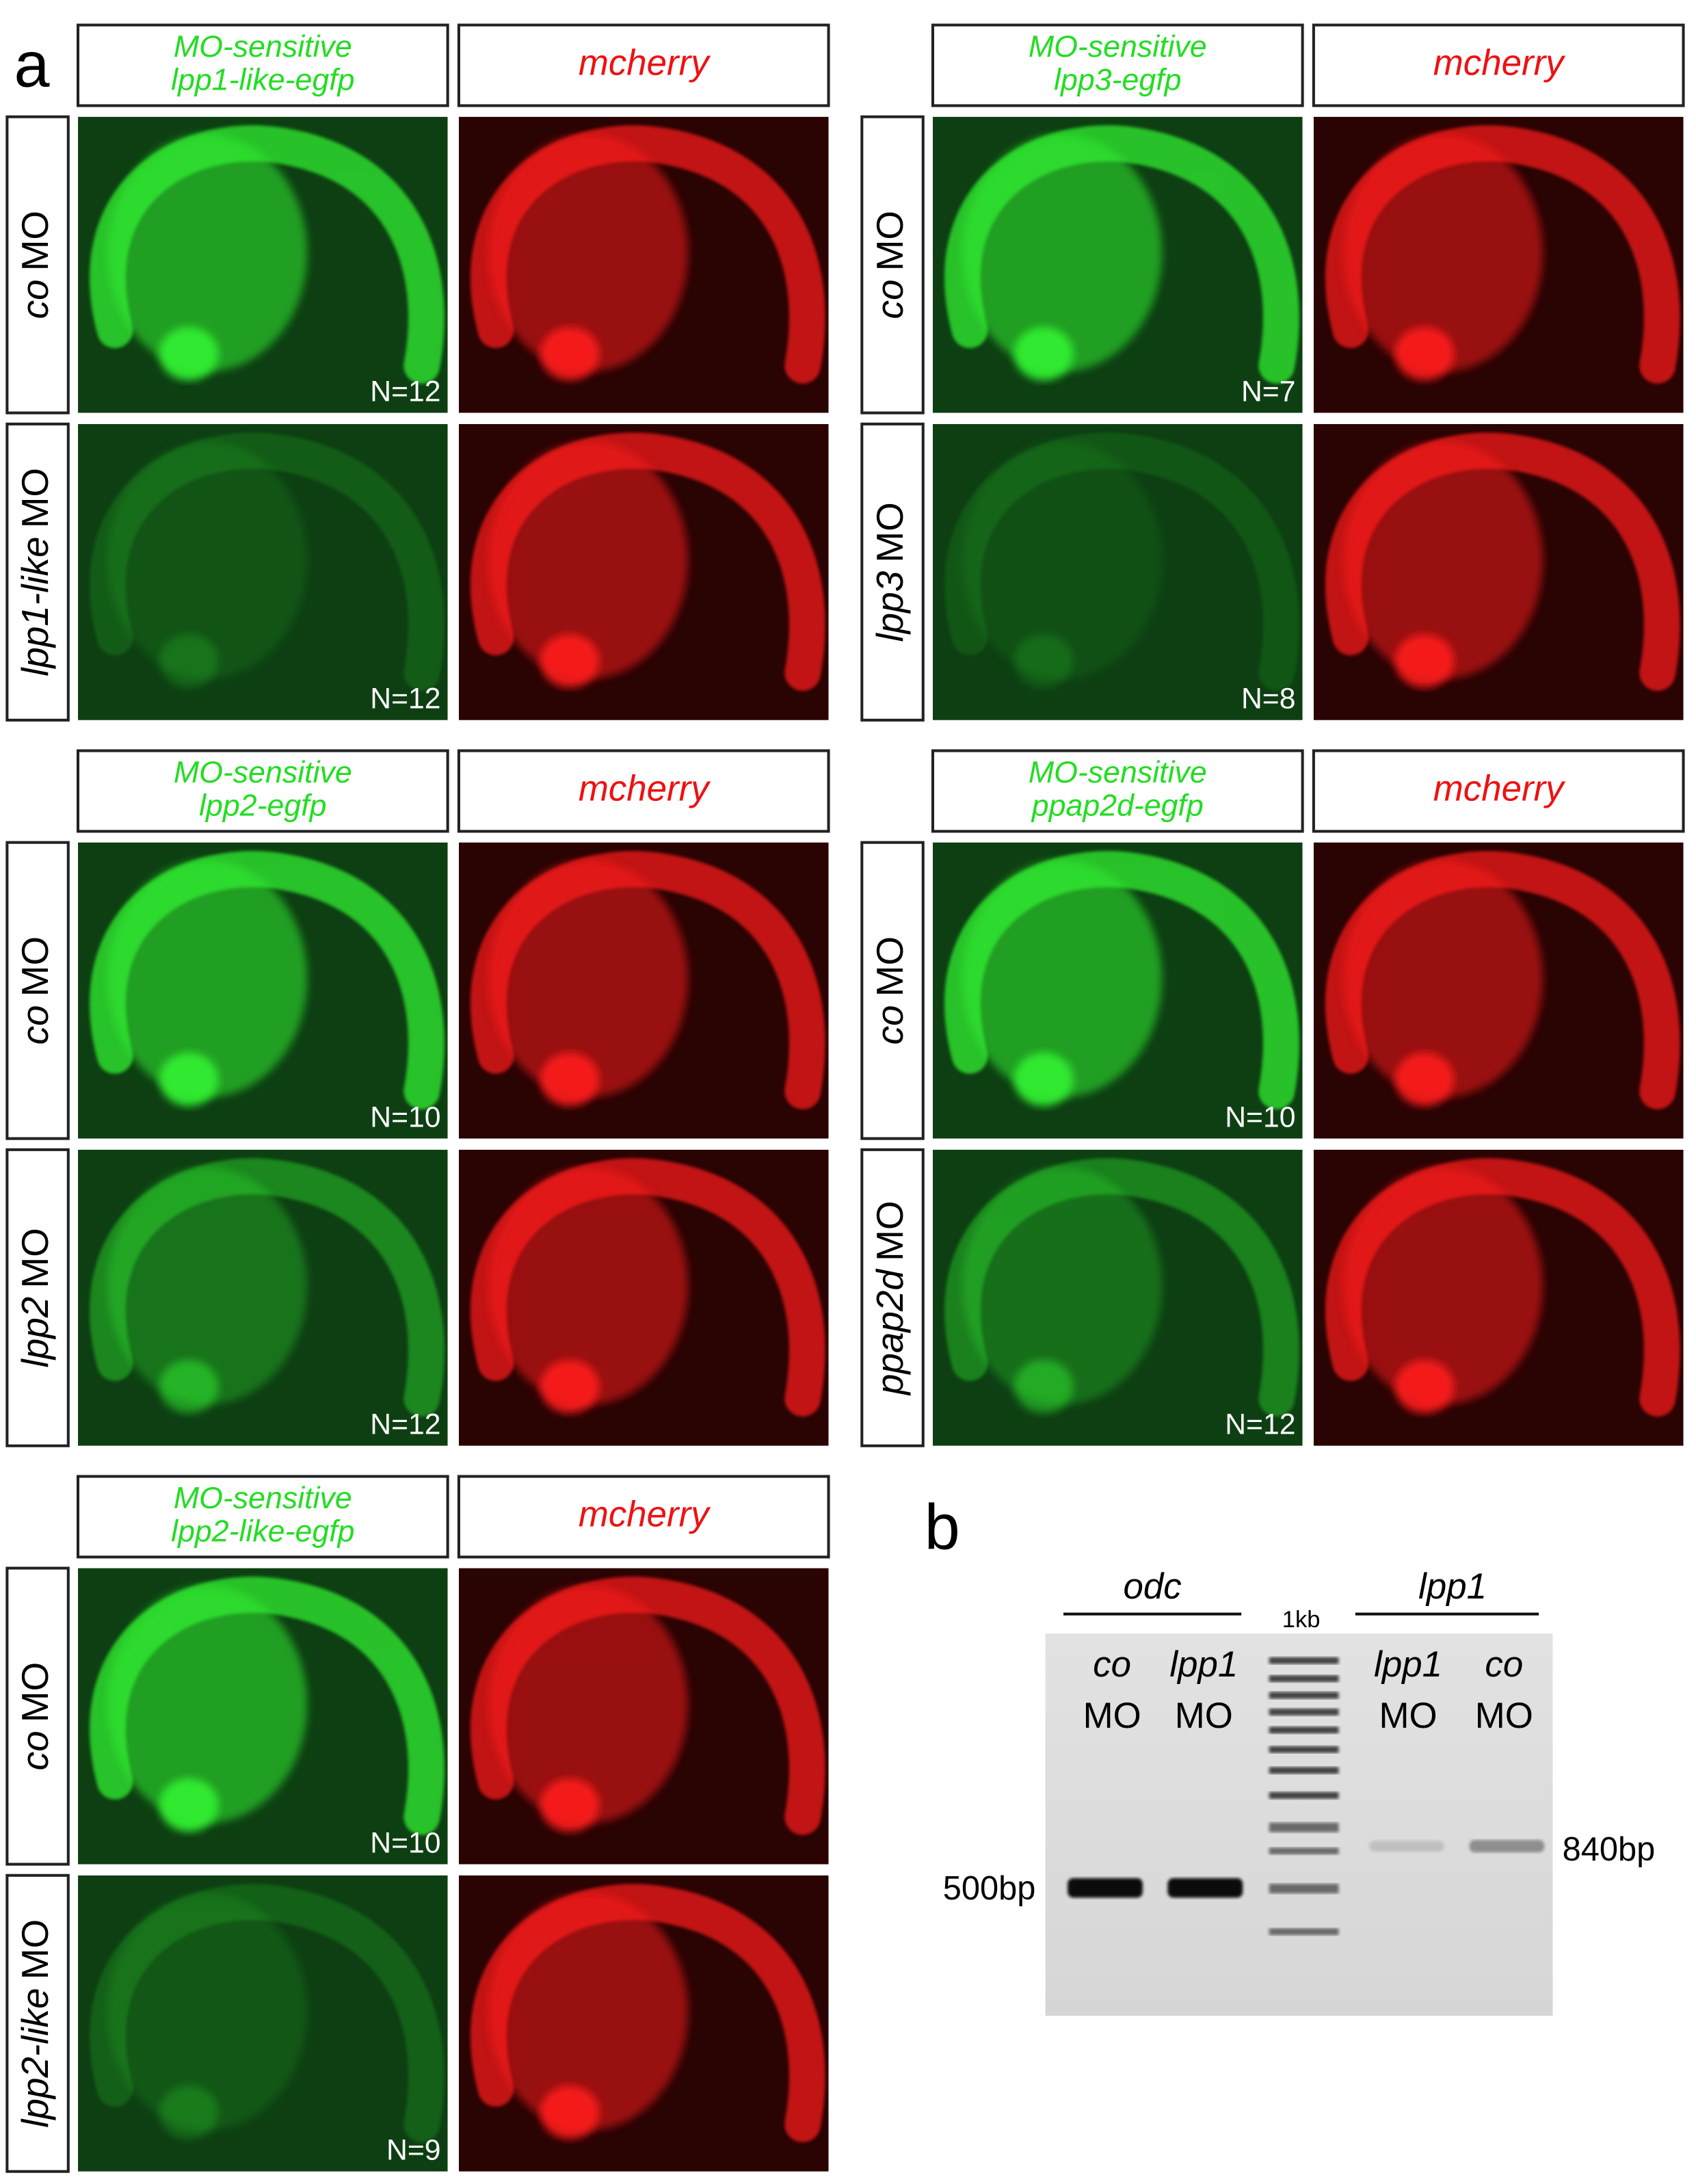  I want to click on morpholino: lpp3, so click(890, 606).